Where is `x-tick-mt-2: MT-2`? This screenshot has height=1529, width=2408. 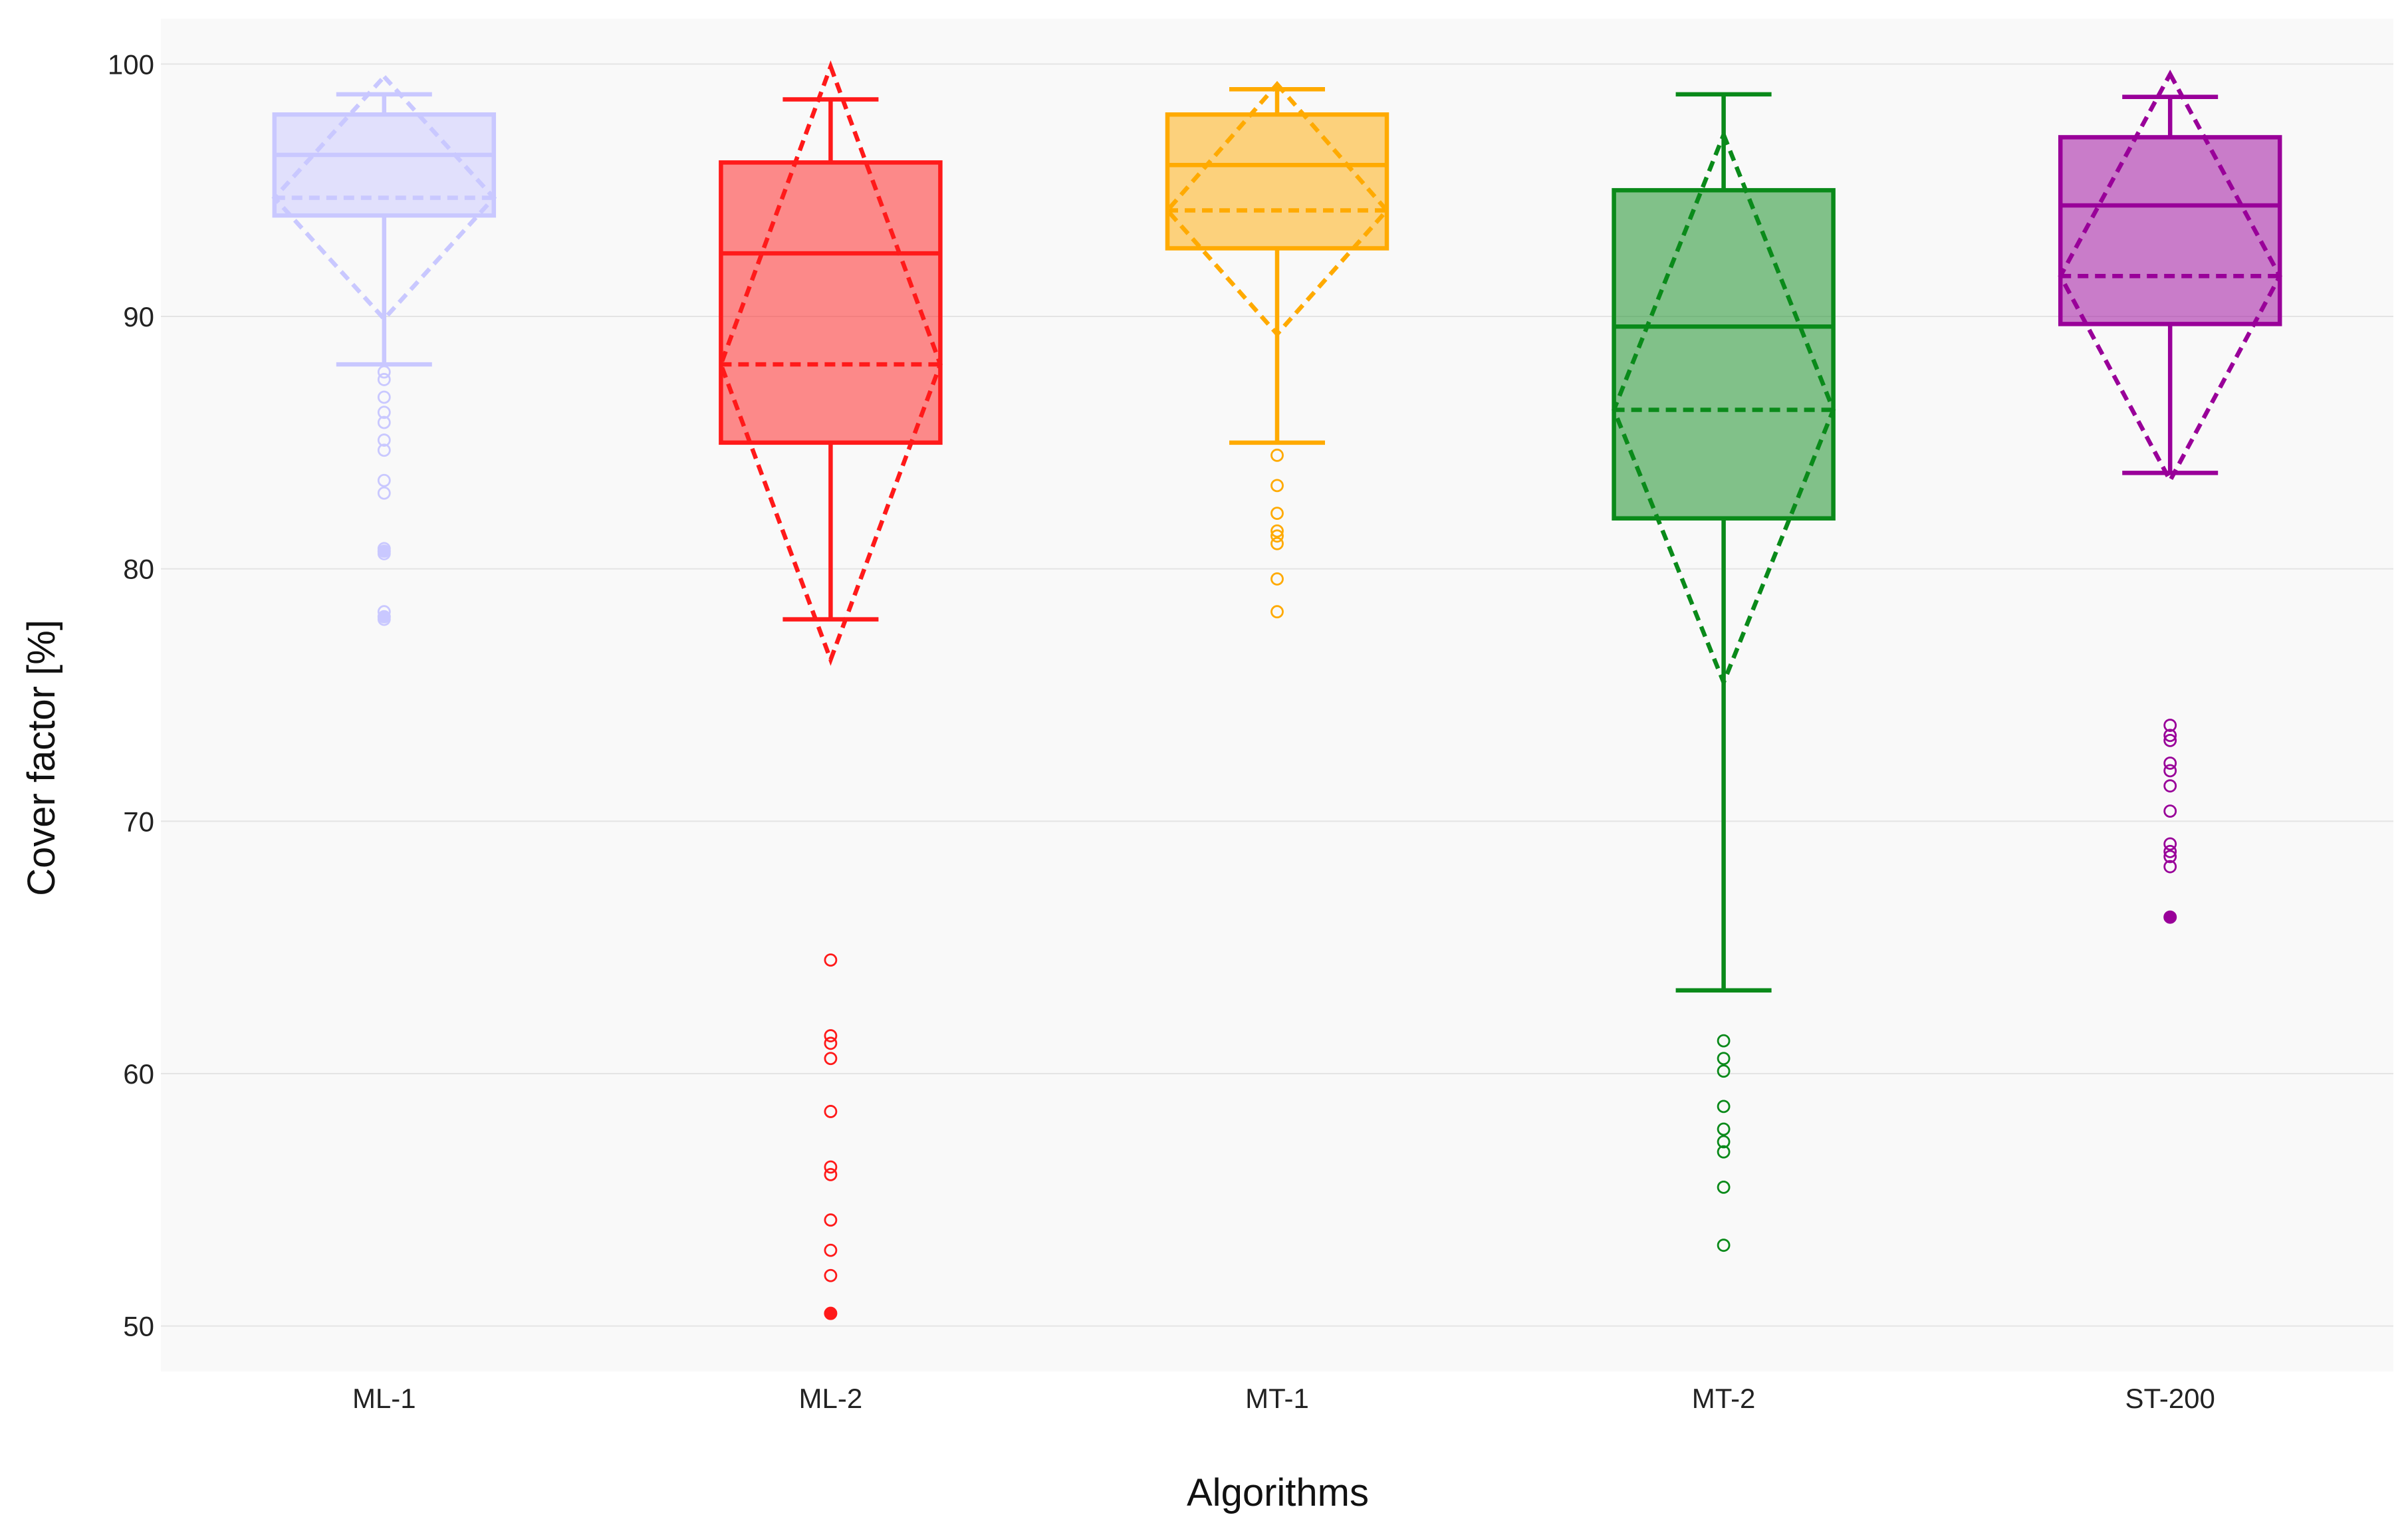
x-tick-mt-2: MT-2 is located at coordinates (1724, 1398).